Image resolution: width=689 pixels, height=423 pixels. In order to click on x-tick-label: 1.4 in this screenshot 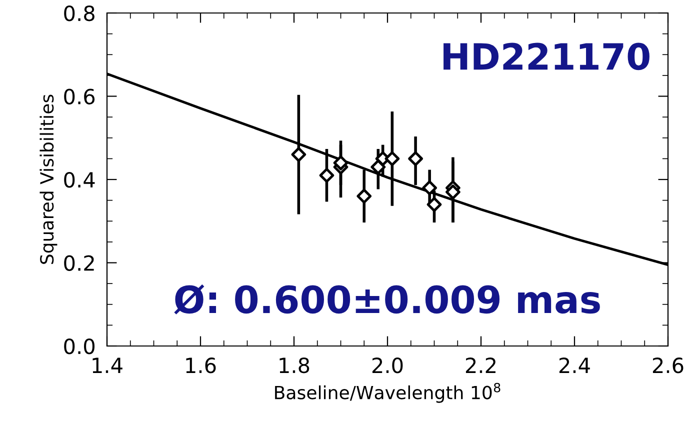, I will do `click(107, 365)`.